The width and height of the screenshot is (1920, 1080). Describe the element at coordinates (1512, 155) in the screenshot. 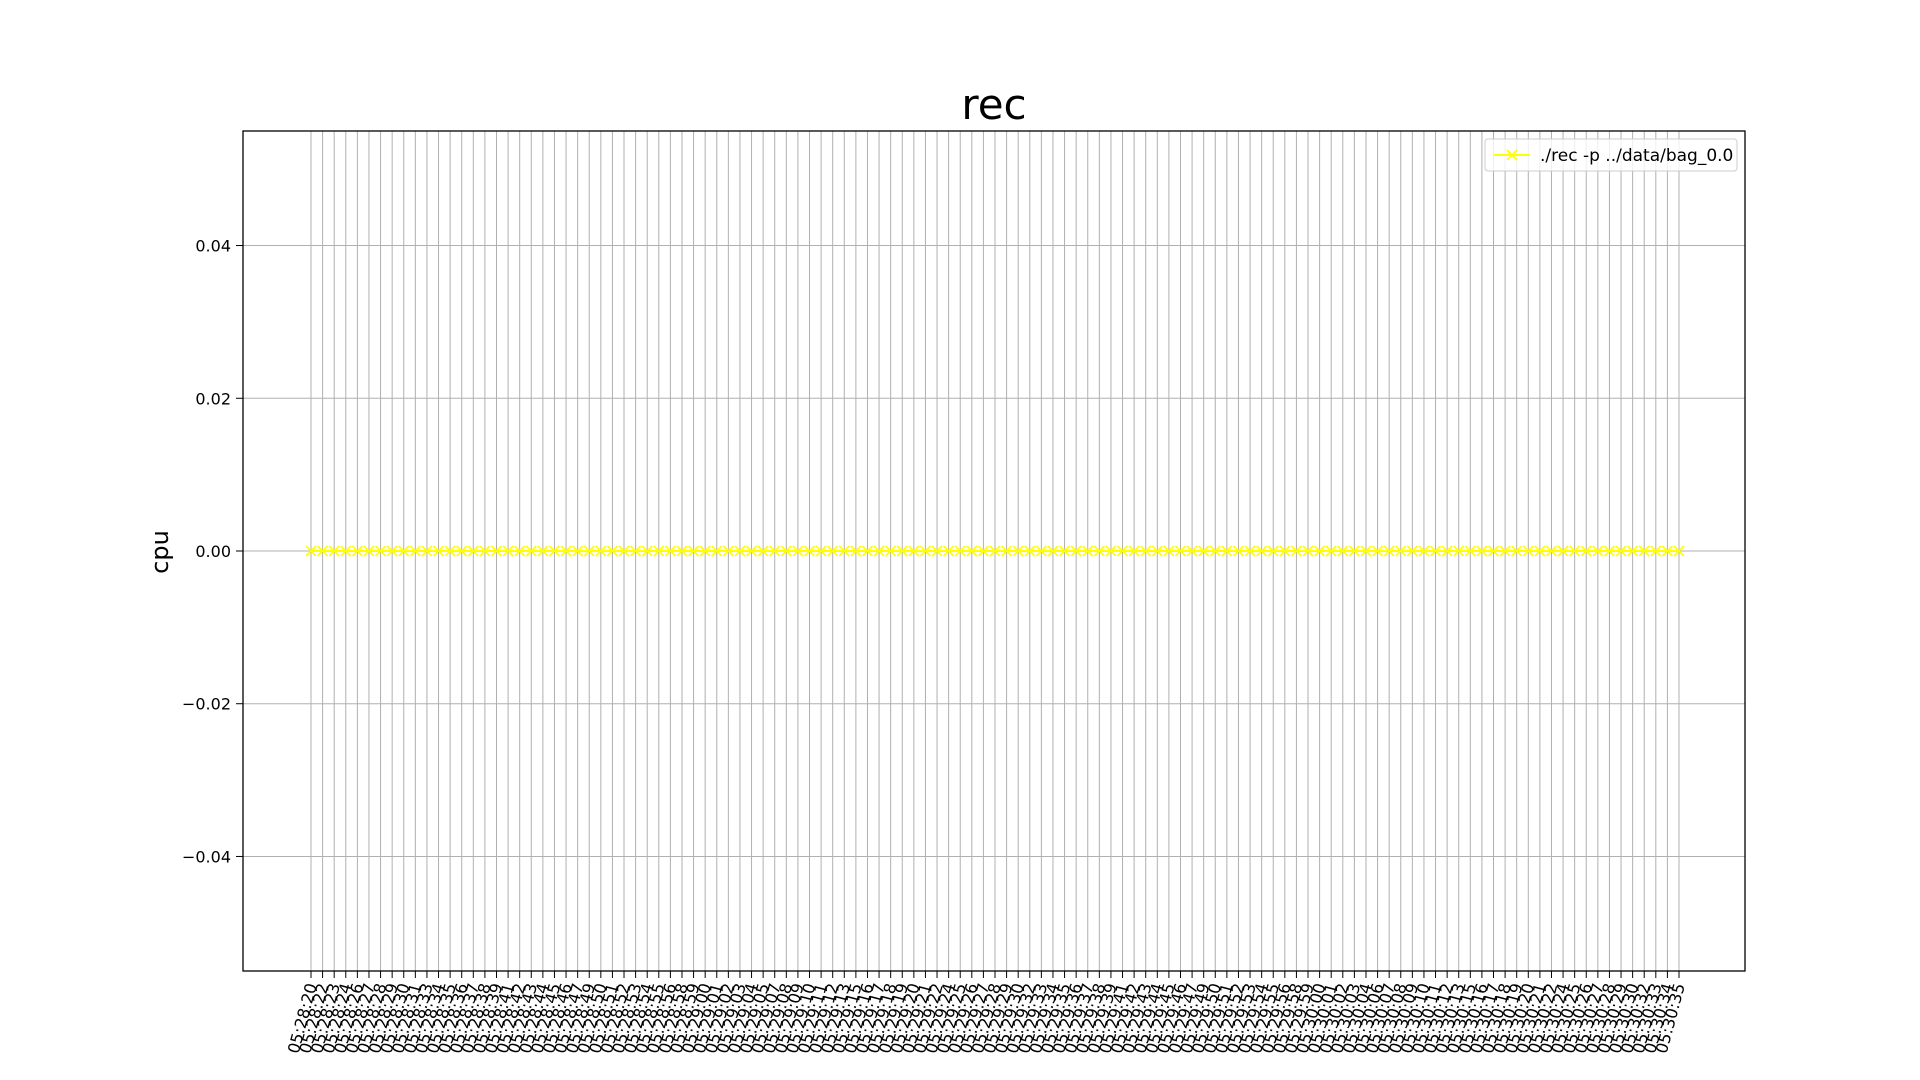

I see `legend-marker-swatch` at that location.